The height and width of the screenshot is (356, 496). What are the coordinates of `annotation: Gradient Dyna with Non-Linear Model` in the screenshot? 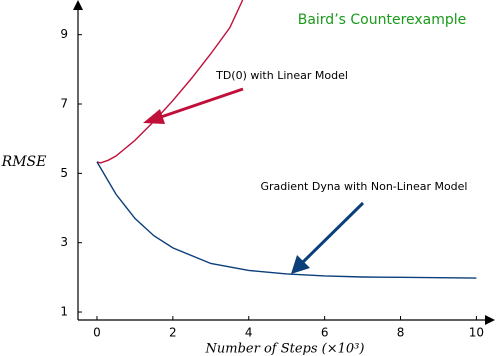 It's located at (363, 186).